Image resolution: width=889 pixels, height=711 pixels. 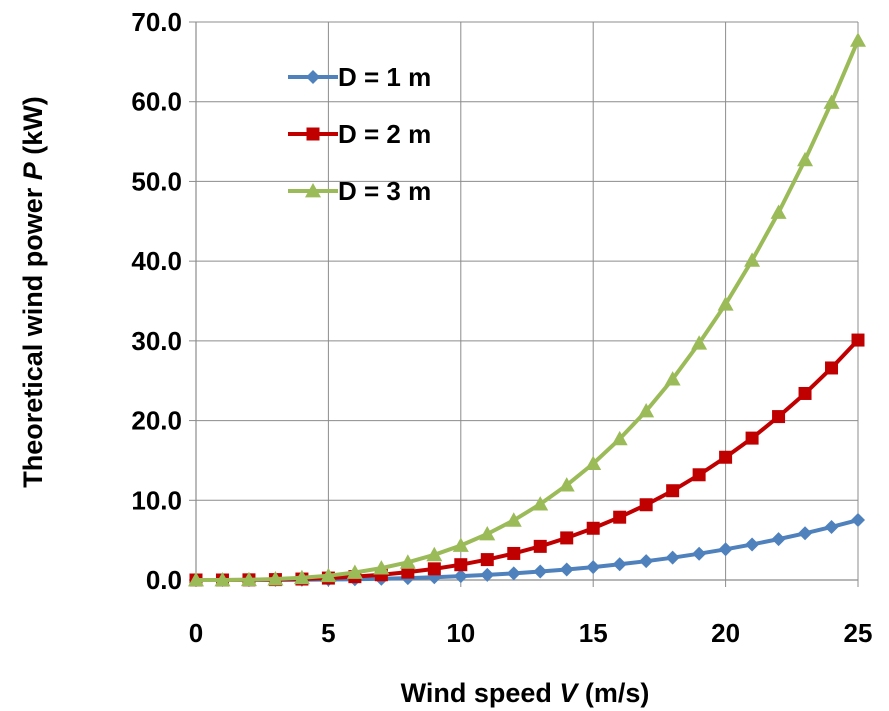 I want to click on y-tick-label: 50.0, so click(x=156, y=181).